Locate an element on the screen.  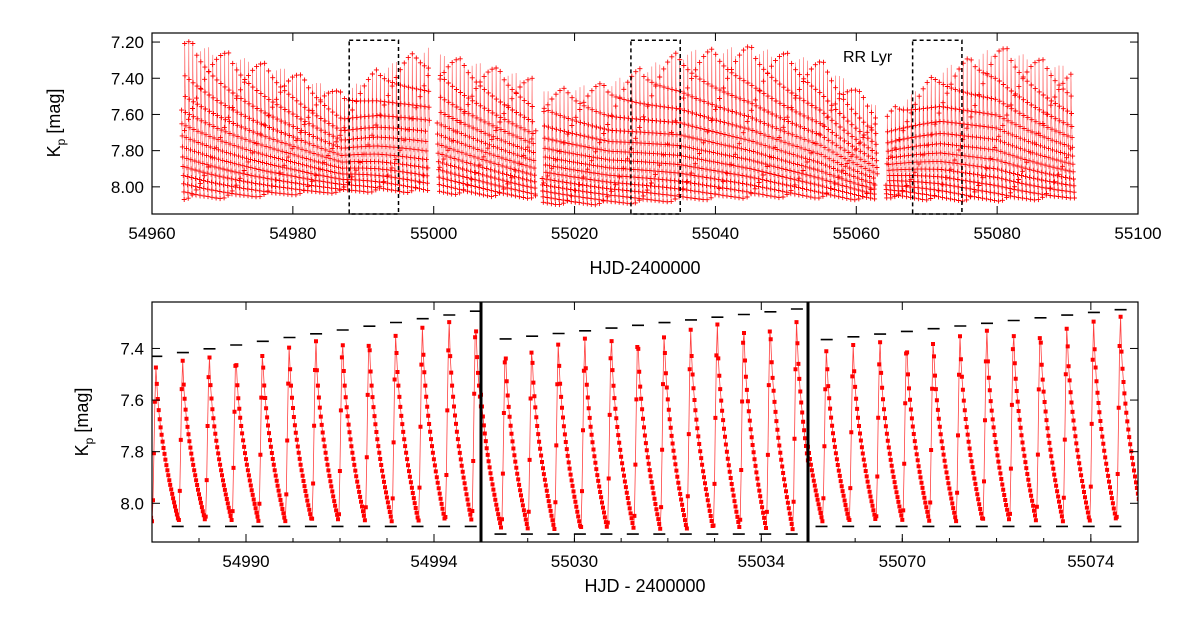
top-y-tick-label: 7.40 is located at coordinates (127, 78).